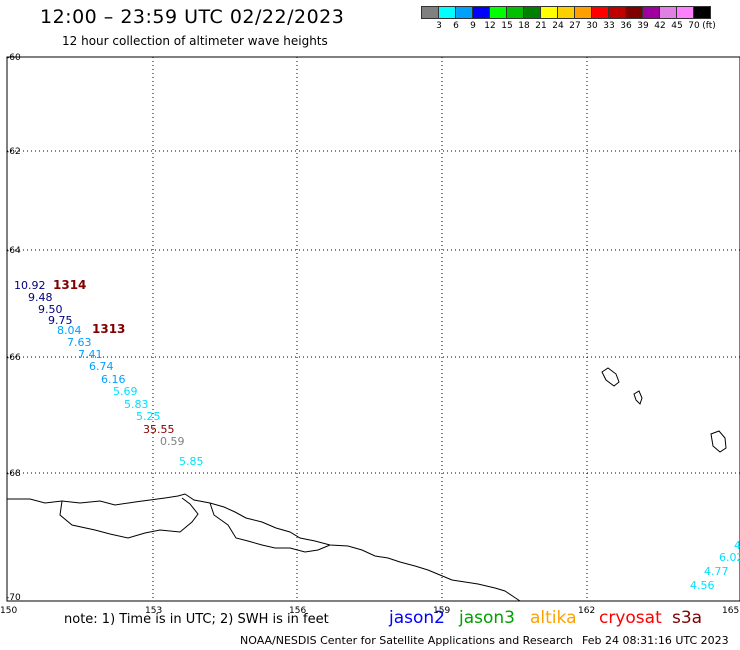  Describe the element at coordinates (8, 611) in the screenshot. I see `lon-label-150: 150` at that location.